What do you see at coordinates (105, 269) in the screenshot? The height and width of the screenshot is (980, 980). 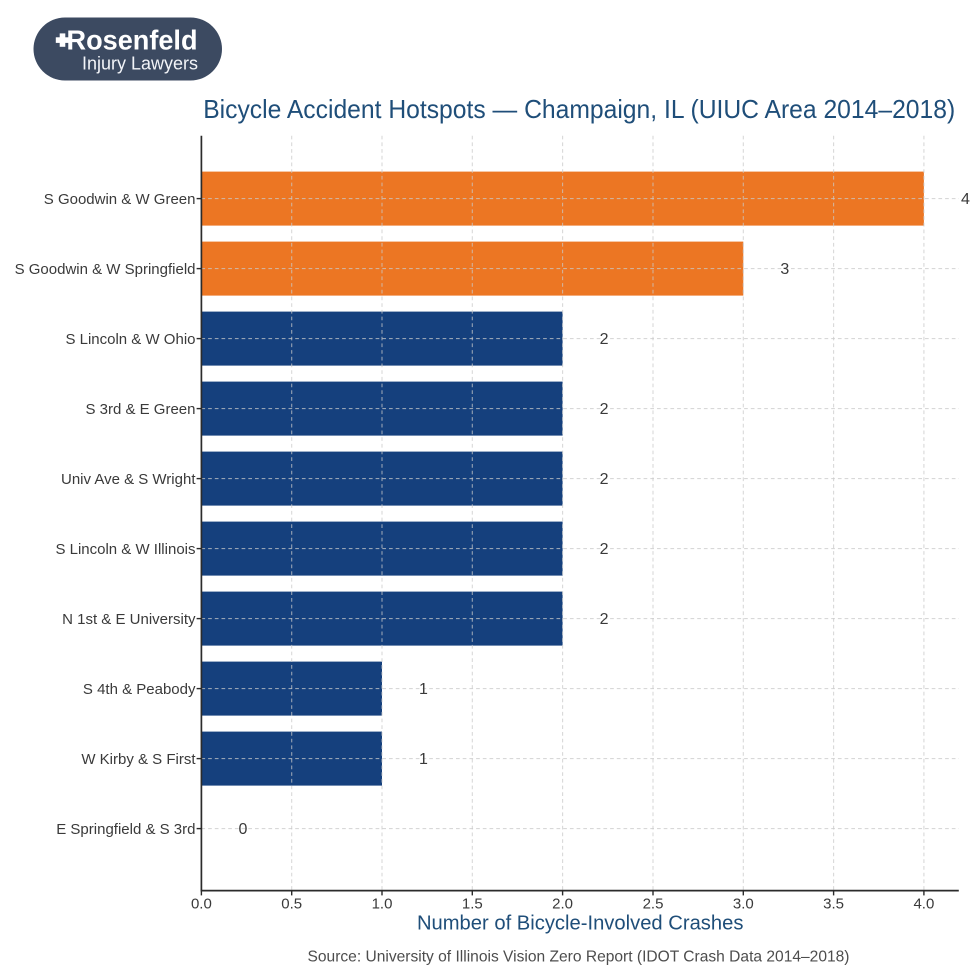 I see `svg-text: S Goodwin & W Springfield` at bounding box center [105, 269].